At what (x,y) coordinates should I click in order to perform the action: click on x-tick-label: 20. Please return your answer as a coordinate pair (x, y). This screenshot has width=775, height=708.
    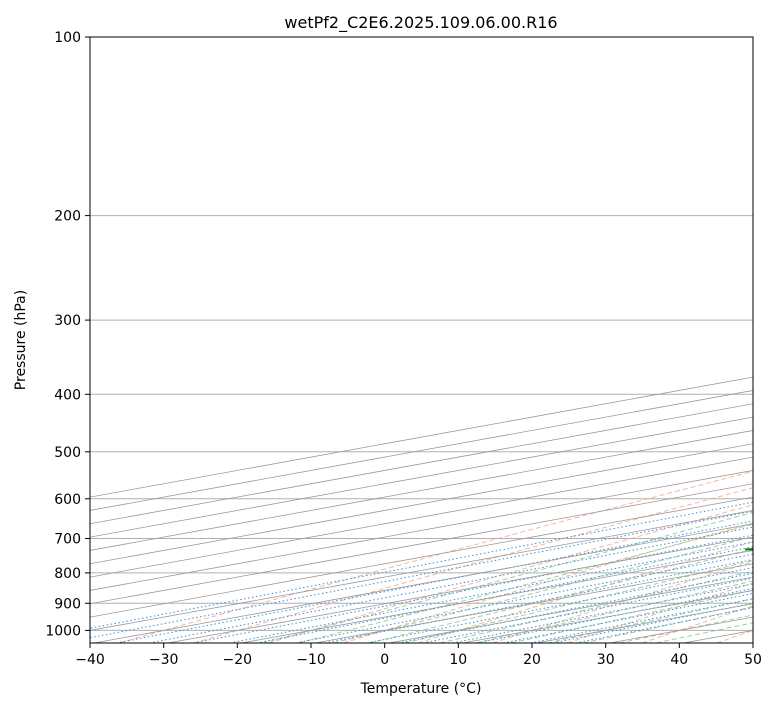
    Looking at the image, I should click on (532, 660).